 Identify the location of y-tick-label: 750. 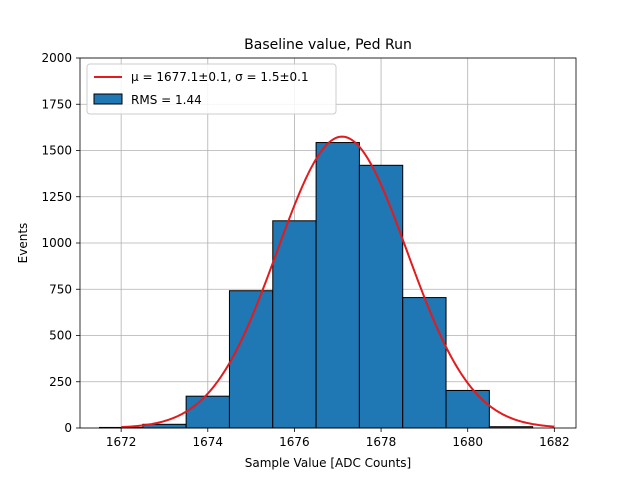
(60, 289).